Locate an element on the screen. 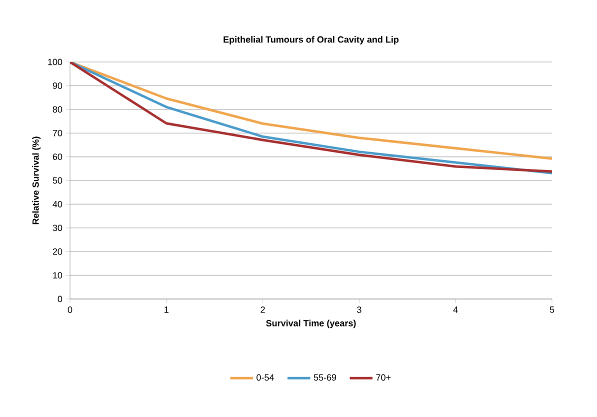 This screenshot has height=417, width=597. y-tick-label: 70 is located at coordinates (57, 133).